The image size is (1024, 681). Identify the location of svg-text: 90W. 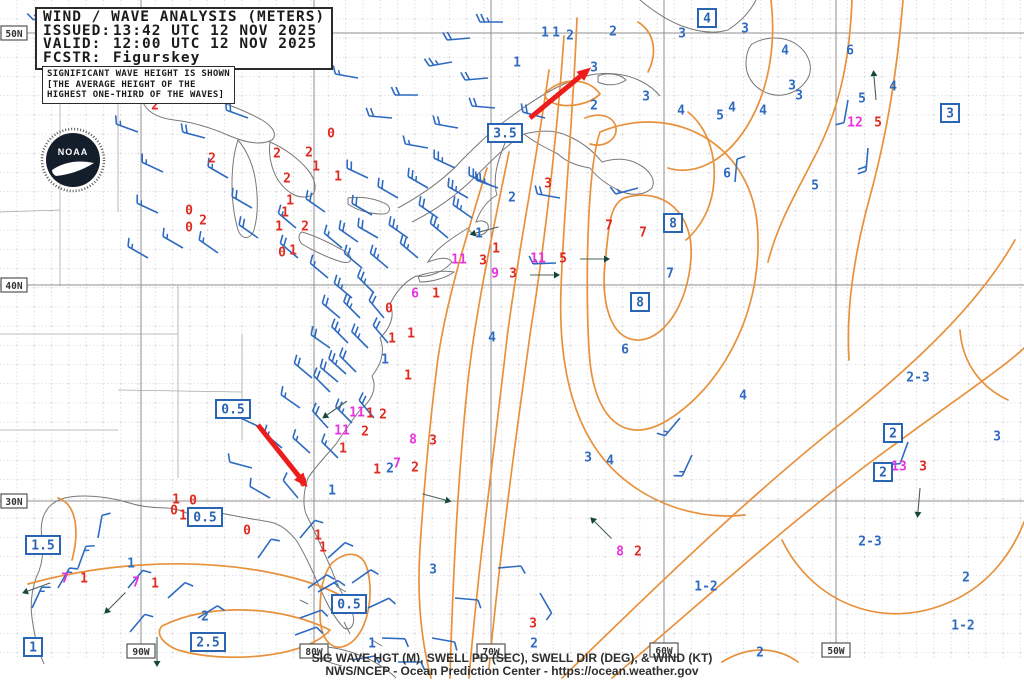
(140, 652).